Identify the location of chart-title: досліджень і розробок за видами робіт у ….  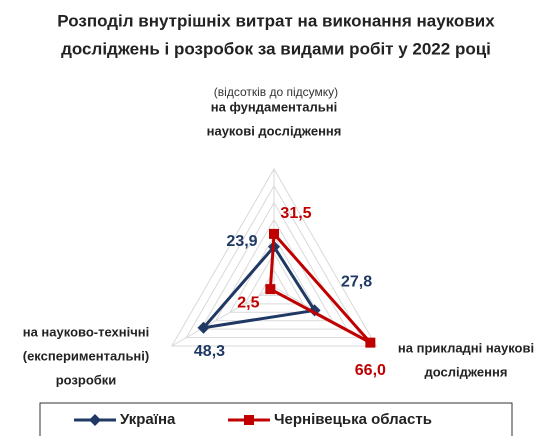
(276, 48).